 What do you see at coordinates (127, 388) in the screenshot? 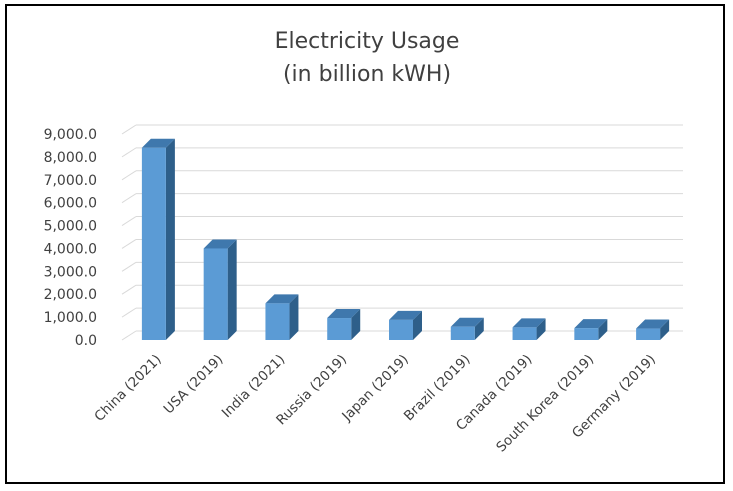
I see `x-category-label: China (2021)` at bounding box center [127, 388].